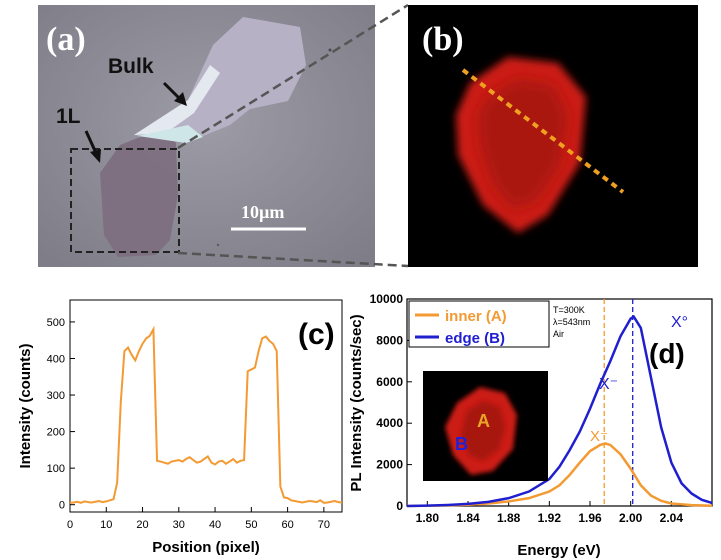  Describe the element at coordinates (56, 396) in the screenshot. I see `y-tick-label-c: 300` at that location.